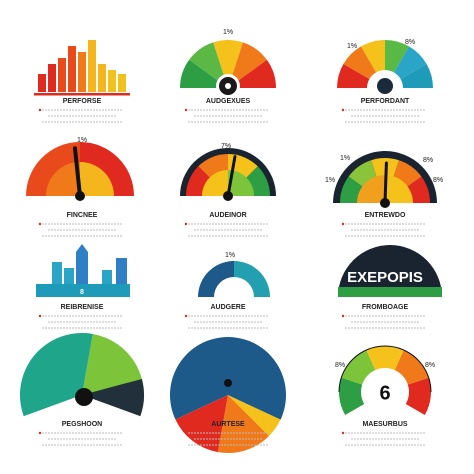 Image resolution: width=474 pixels, height=474 pixels. I want to click on tile-label: FROMBOAGE, so click(385, 307).